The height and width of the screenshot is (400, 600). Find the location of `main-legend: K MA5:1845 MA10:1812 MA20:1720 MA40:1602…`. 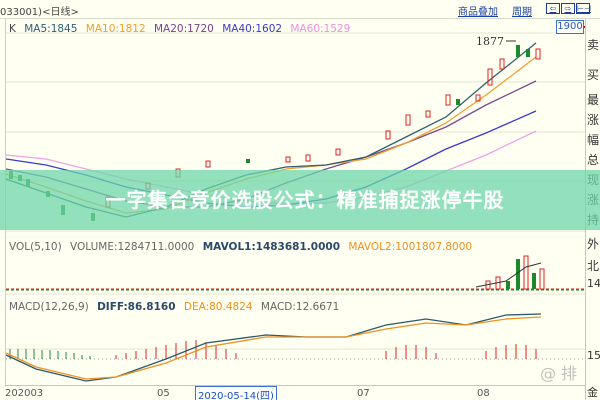

main-legend: K MA5:1845 MA10:1812 MA20:1720 MA40:1602… is located at coordinates (182, 29).